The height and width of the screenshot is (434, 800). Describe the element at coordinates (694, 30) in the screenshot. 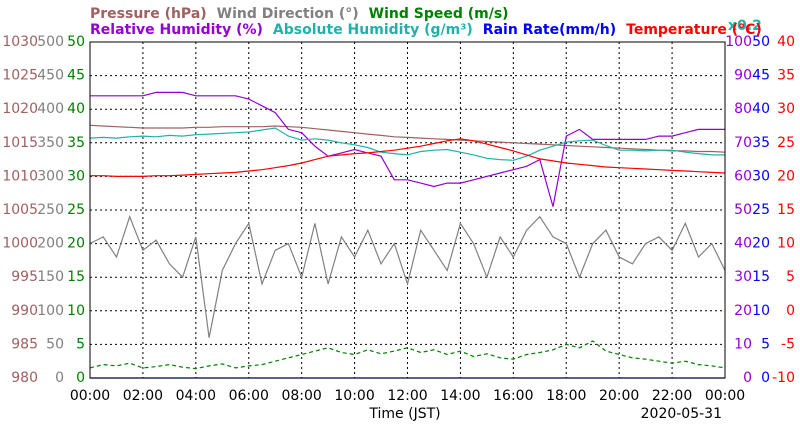

I see `legend-entry: Temperature (°C)` at that location.